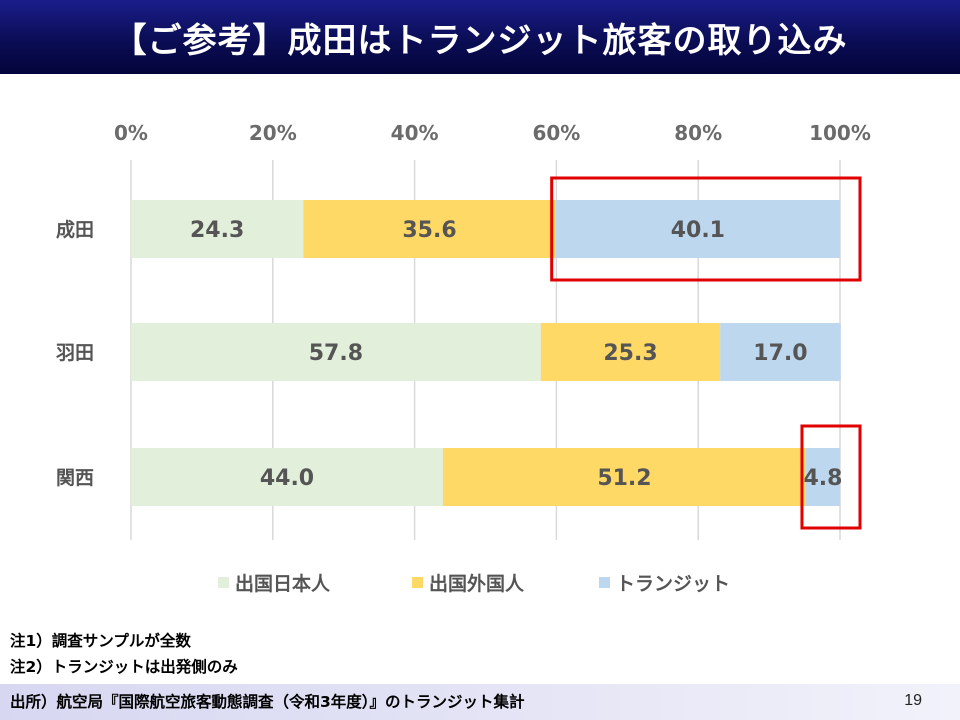 This screenshot has height=720, width=960. What do you see at coordinates (556, 133) in the screenshot?
I see `x-tick-label: 60%` at bounding box center [556, 133].